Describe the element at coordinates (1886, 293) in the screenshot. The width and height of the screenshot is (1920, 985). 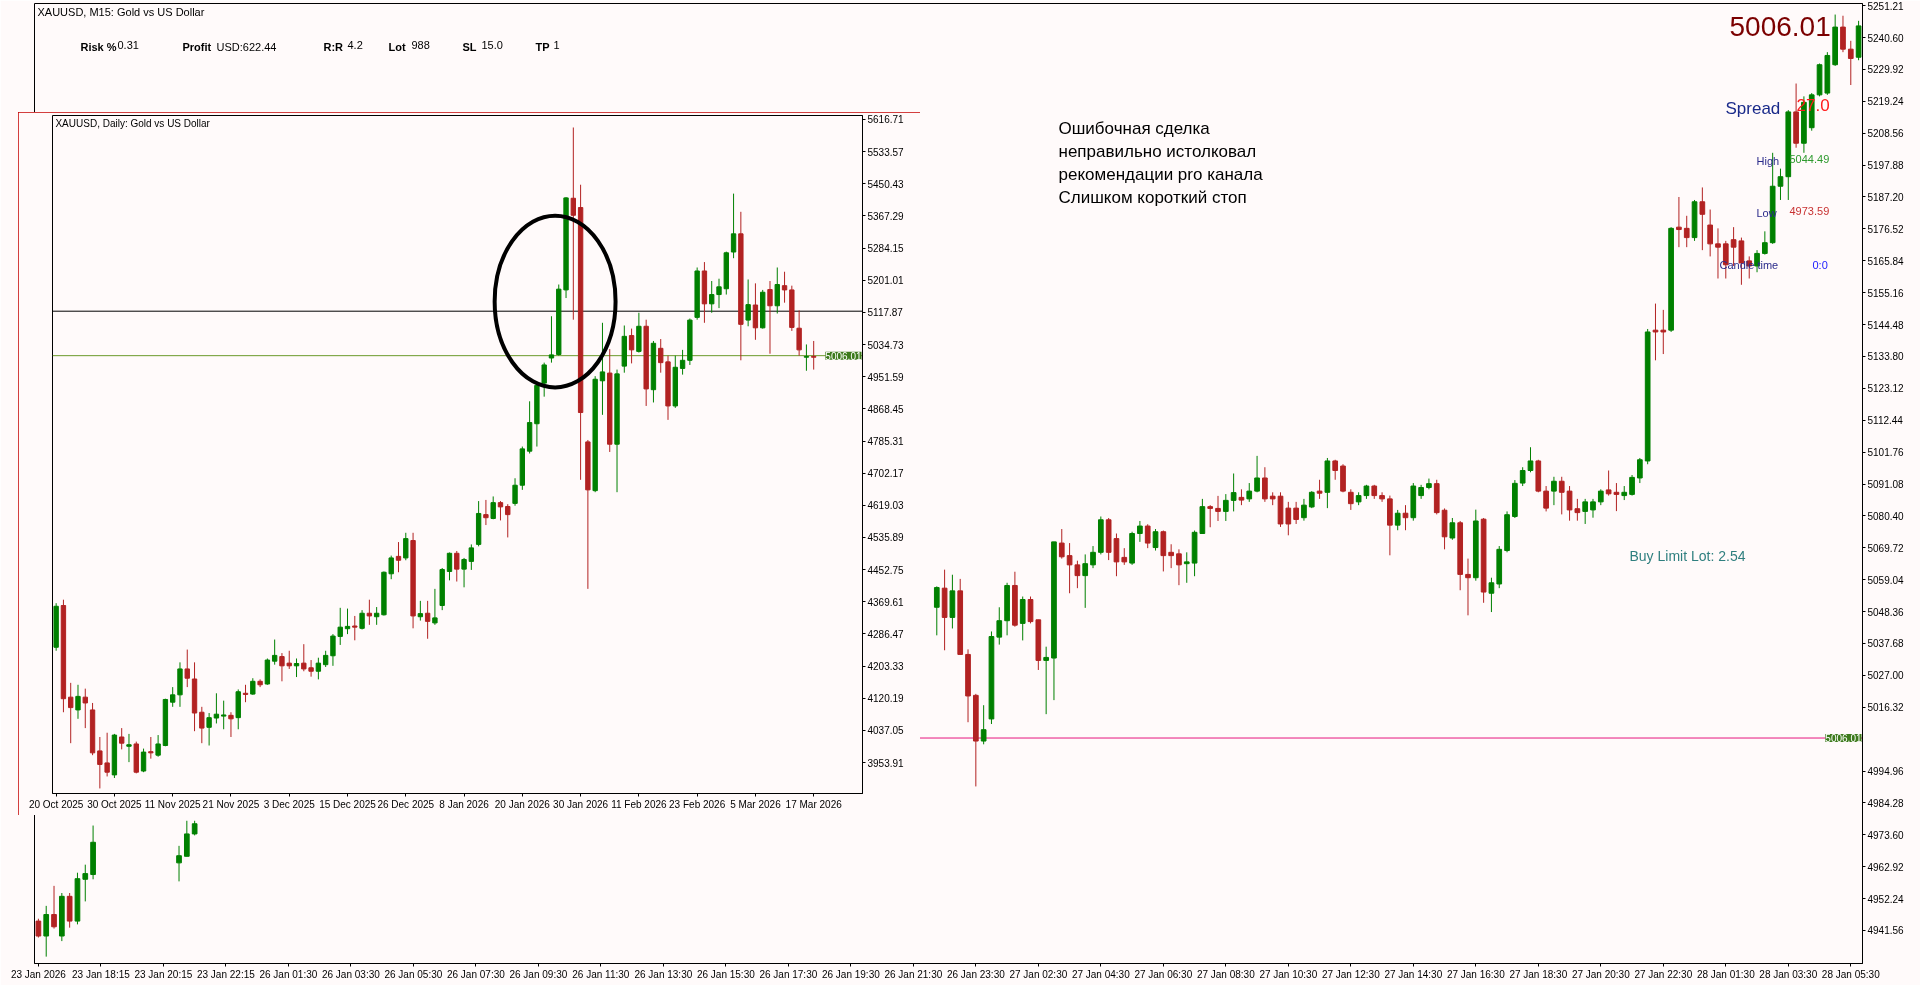
I see `y-tick-label: 5155.16` at that location.